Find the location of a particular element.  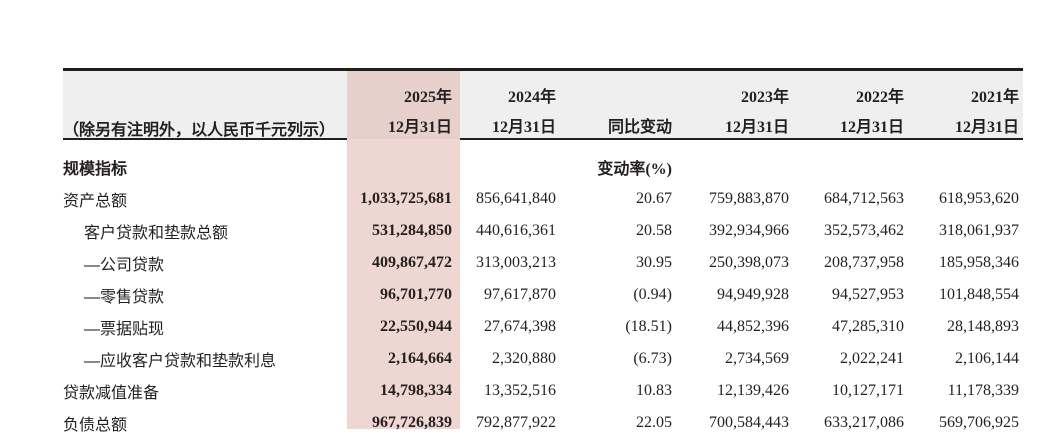

column-header-line: 2022年 is located at coordinates (879, 97).